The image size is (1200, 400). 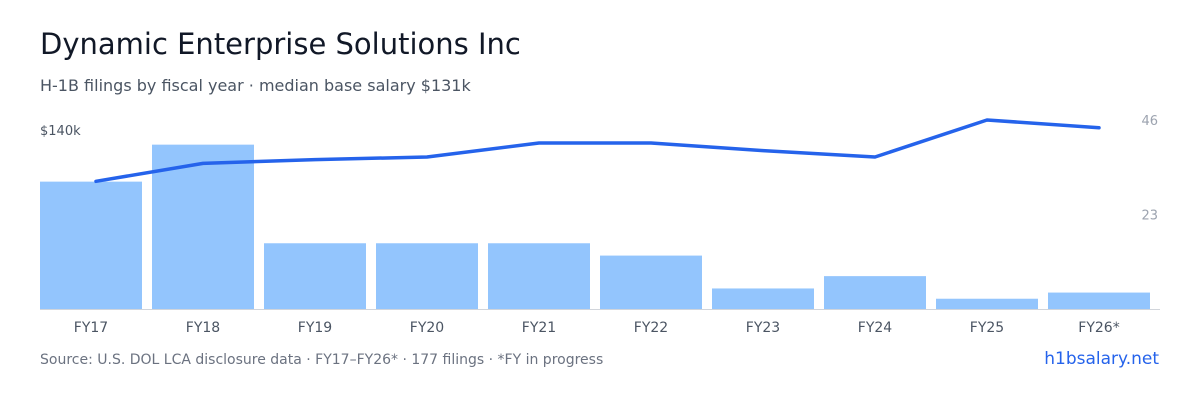 What do you see at coordinates (427, 328) in the screenshot?
I see `x-tick-label: FY20` at bounding box center [427, 328].